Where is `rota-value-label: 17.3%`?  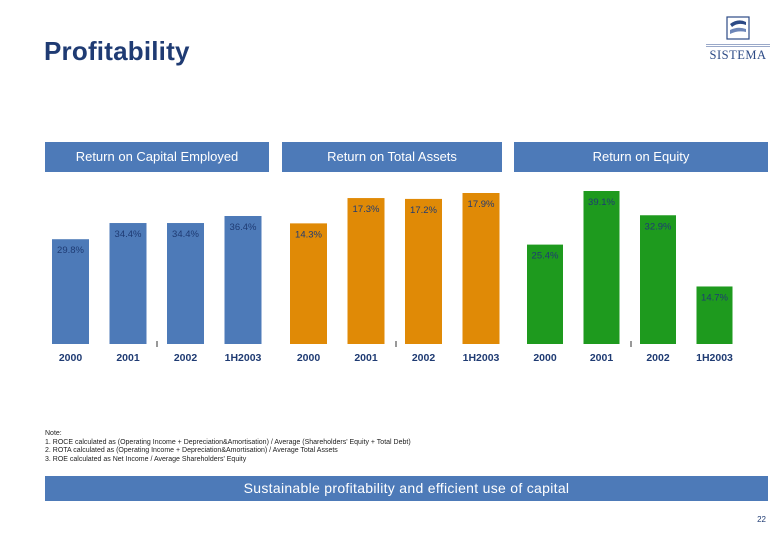
rota-value-label: 17.3% is located at coordinates (366, 209).